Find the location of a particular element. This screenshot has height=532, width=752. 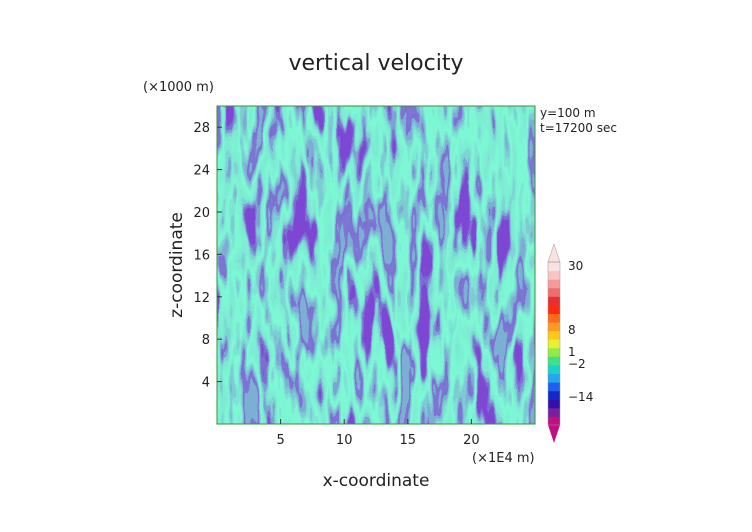

x-axis: 5 10 15 20 is located at coordinates (378, 433).